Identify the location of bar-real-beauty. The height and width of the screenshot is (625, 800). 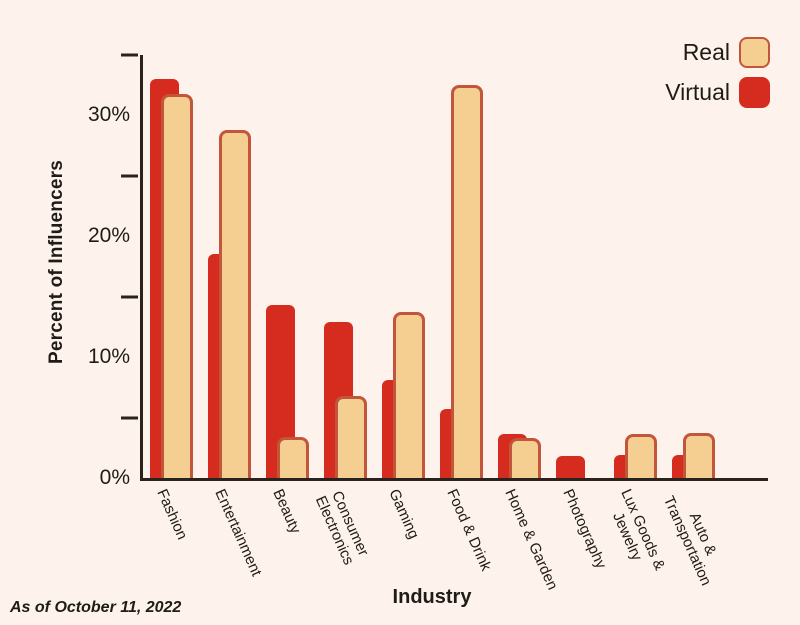
(293, 457).